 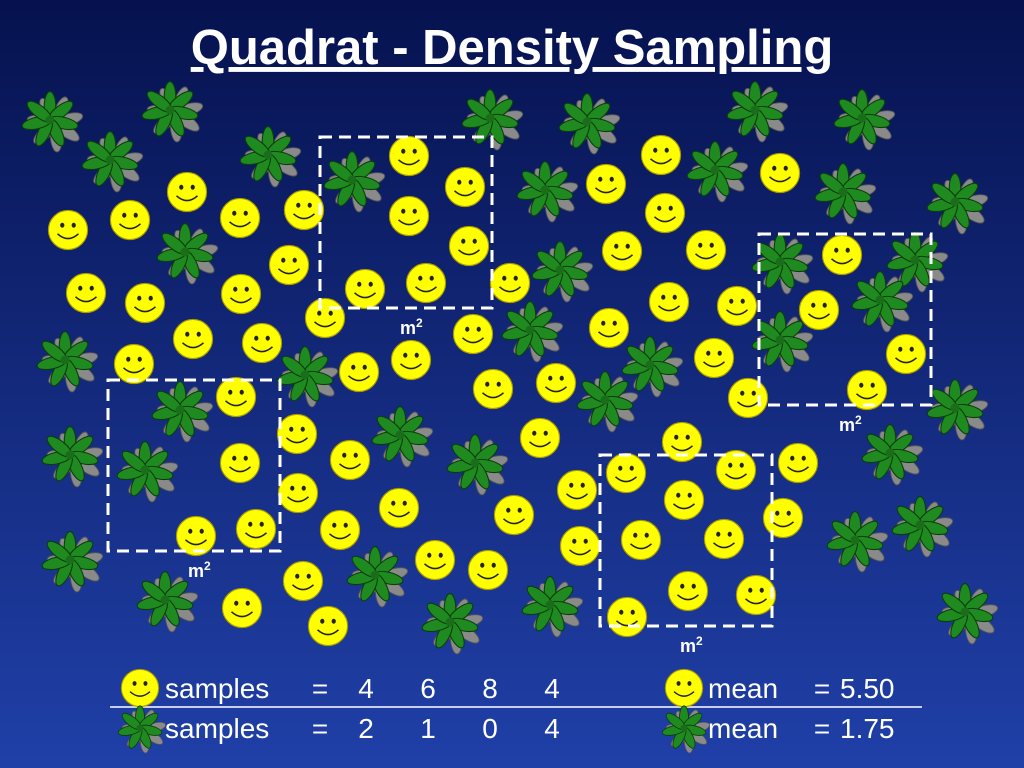 I want to click on title: Quadrat - Density Sampling, so click(x=512, y=48).